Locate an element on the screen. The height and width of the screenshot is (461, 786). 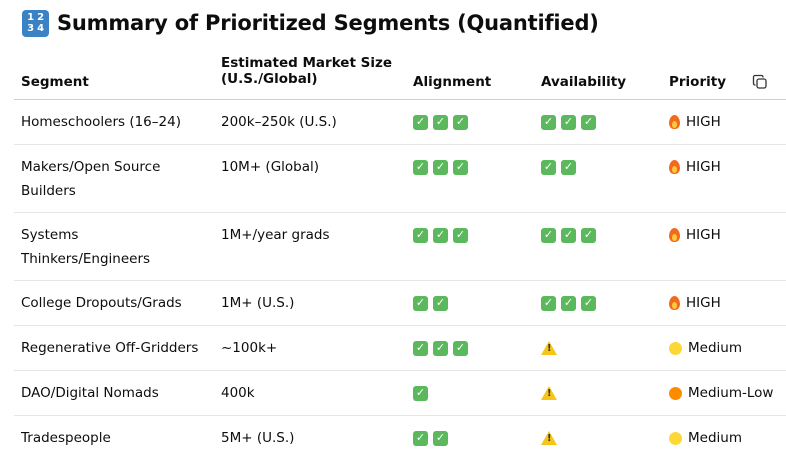
segment-name-line2: Builders is located at coordinates (48, 191).